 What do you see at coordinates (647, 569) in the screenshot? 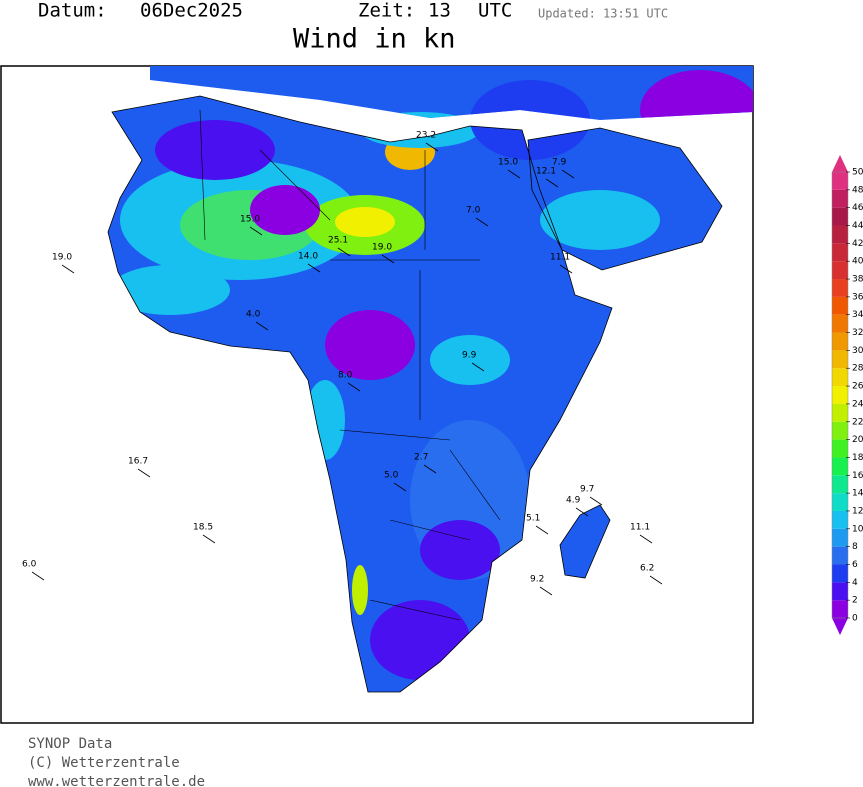
I see `station-value: 6.2` at bounding box center [647, 569].